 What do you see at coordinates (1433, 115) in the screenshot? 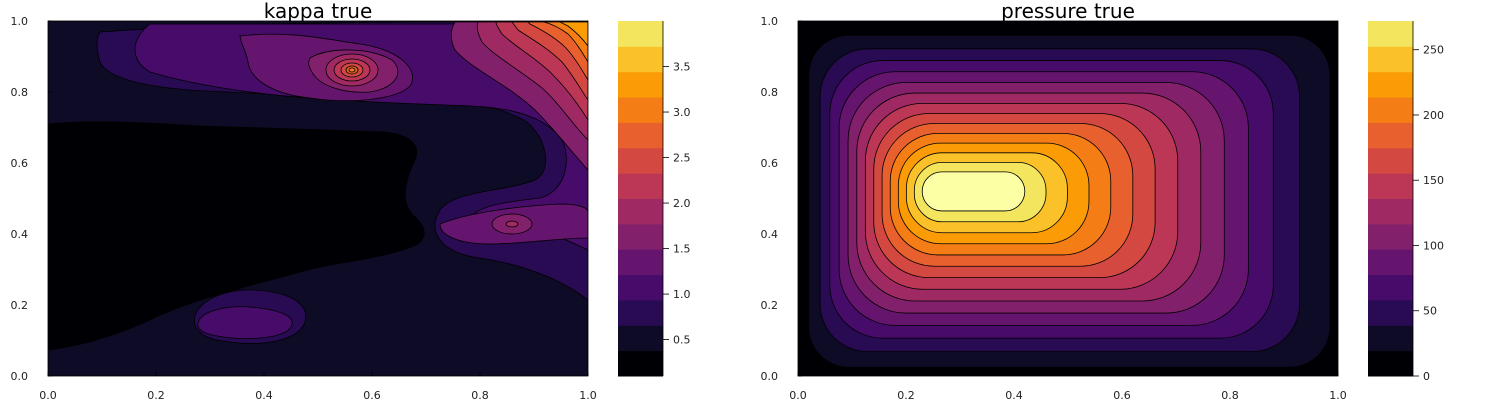
I see `colorbar-tick-label: 200` at bounding box center [1433, 115].